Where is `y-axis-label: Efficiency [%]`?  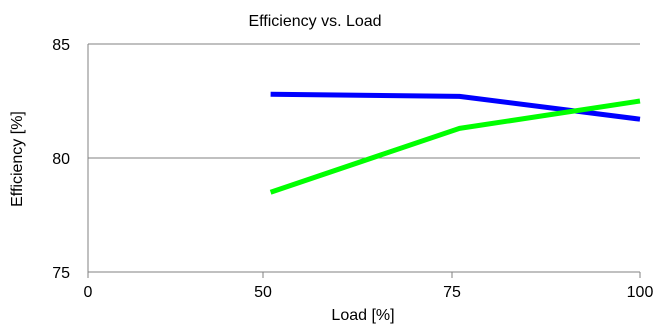
y-axis-label: Efficiency [%] is located at coordinates (17, 159).